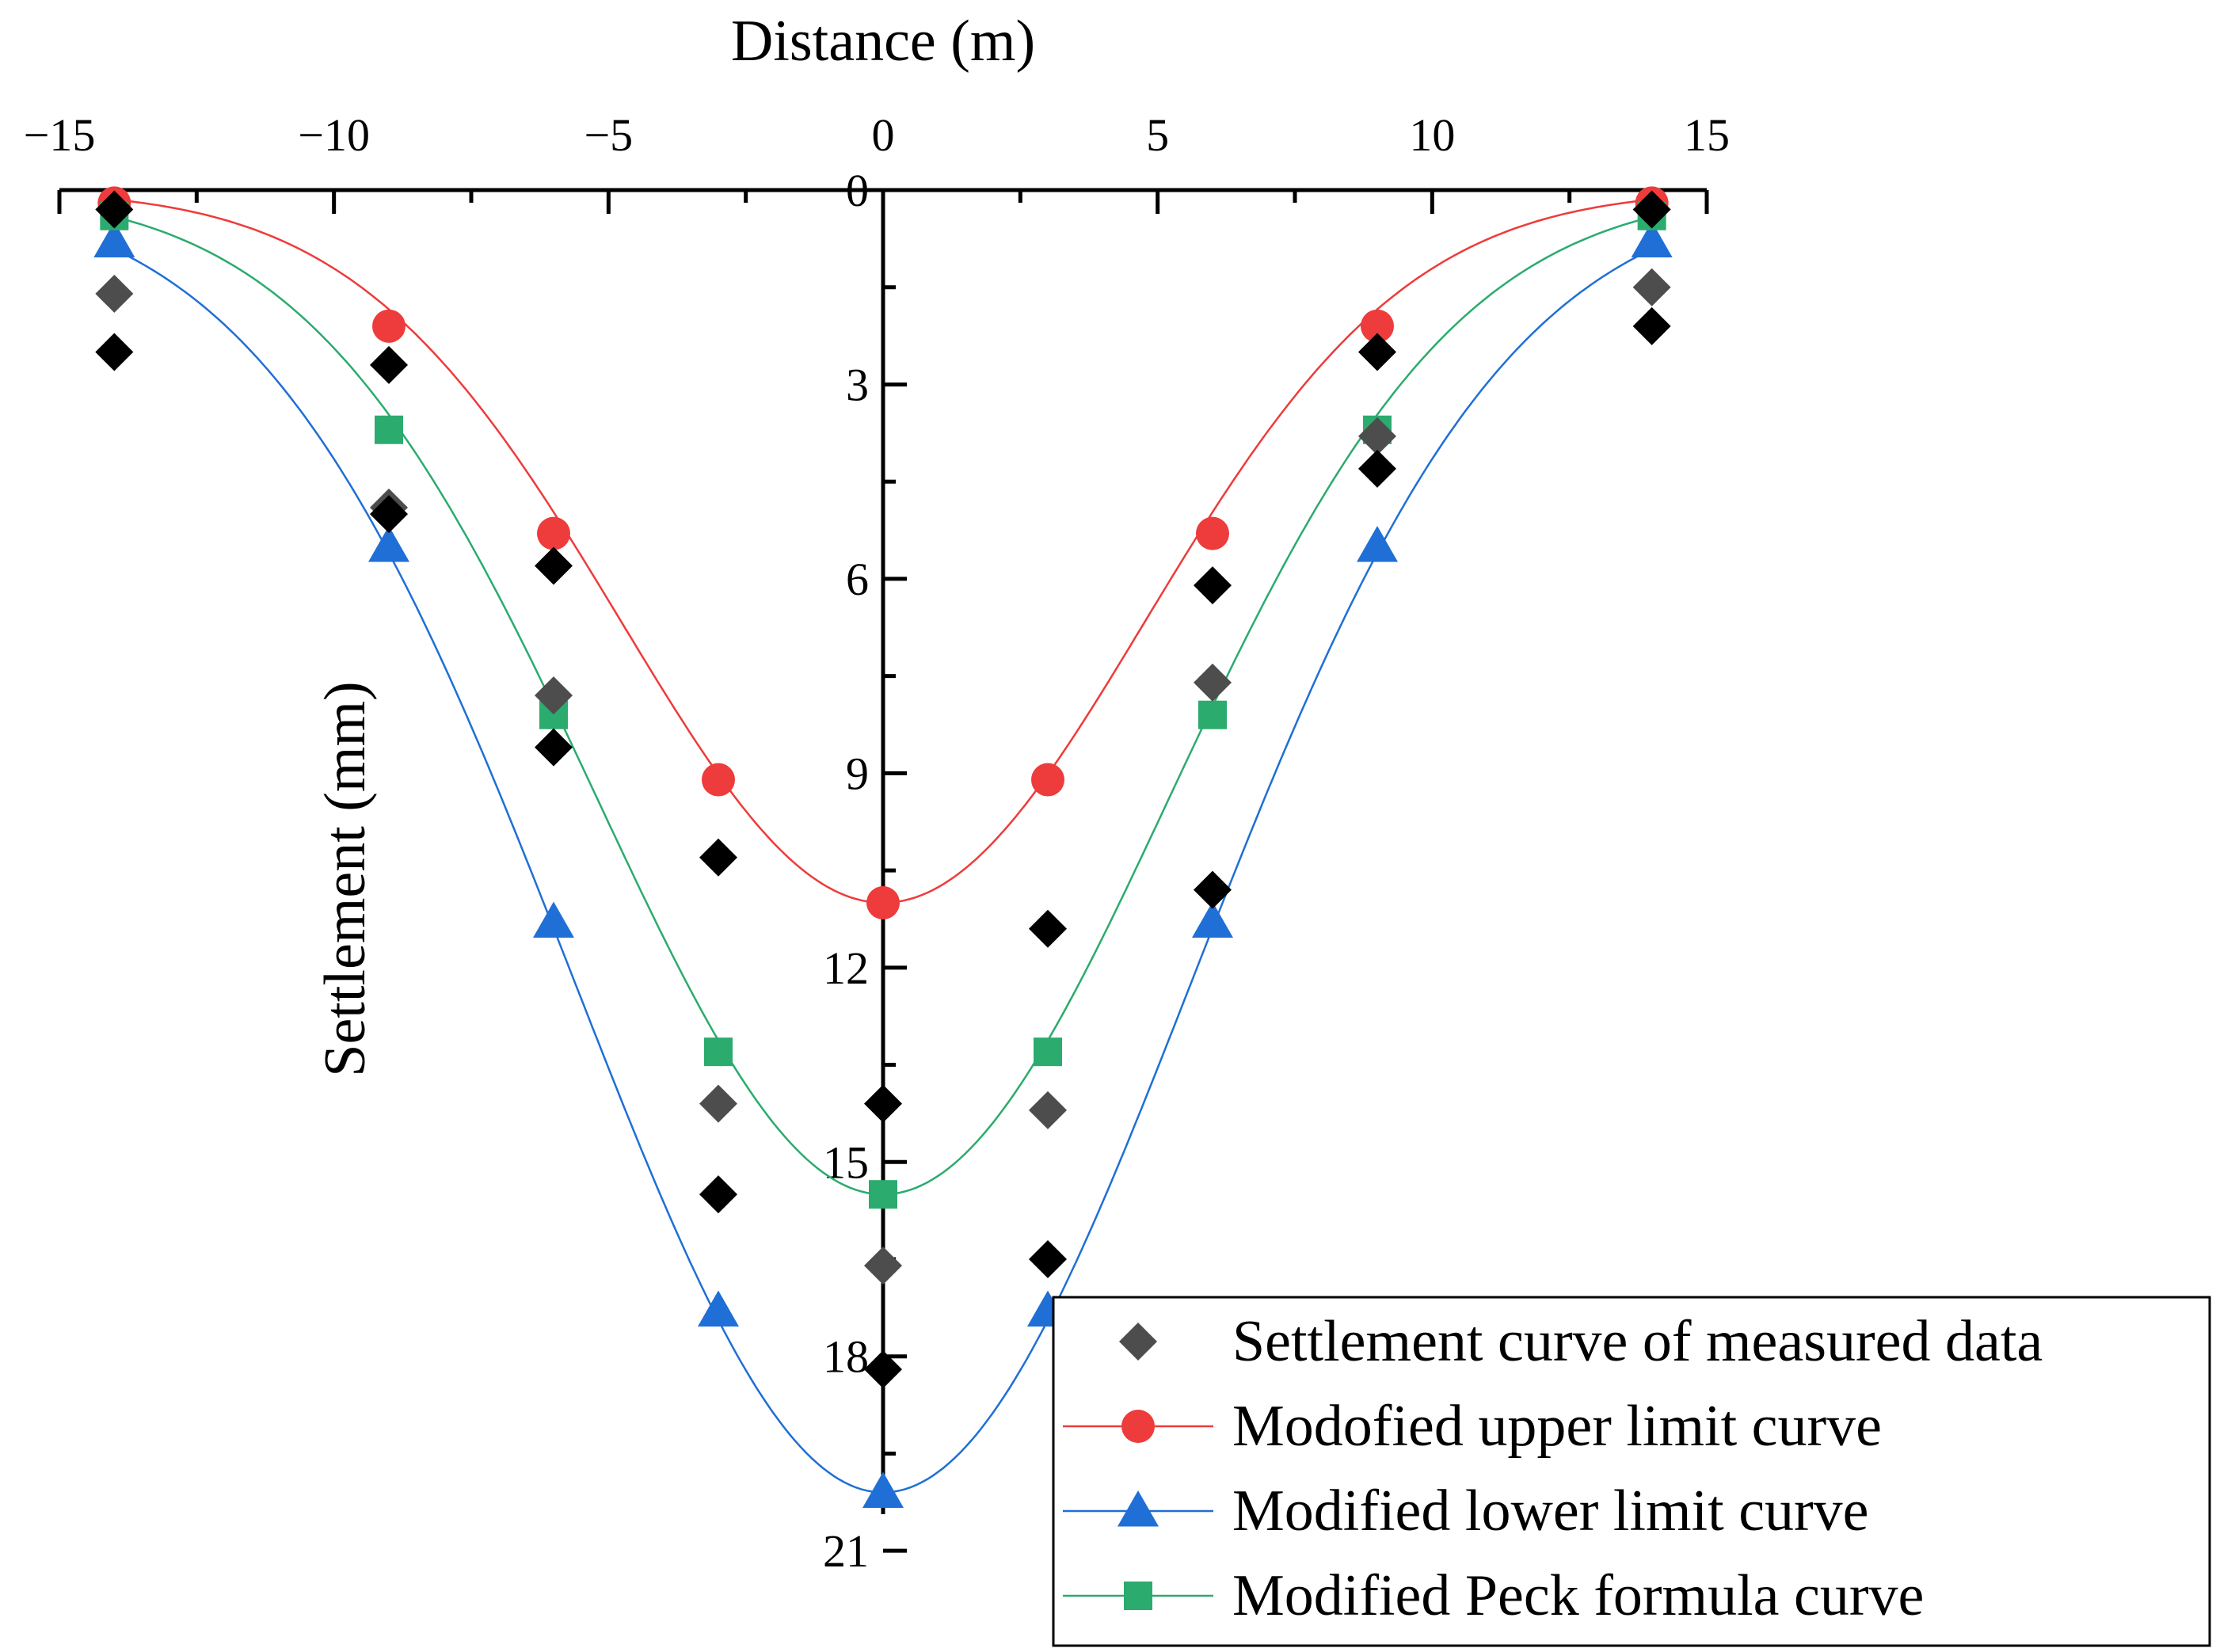 This screenshot has height=1652, width=2216. Describe the element at coordinates (334, 135) in the screenshot. I see `x-tick-label: −10` at that location.